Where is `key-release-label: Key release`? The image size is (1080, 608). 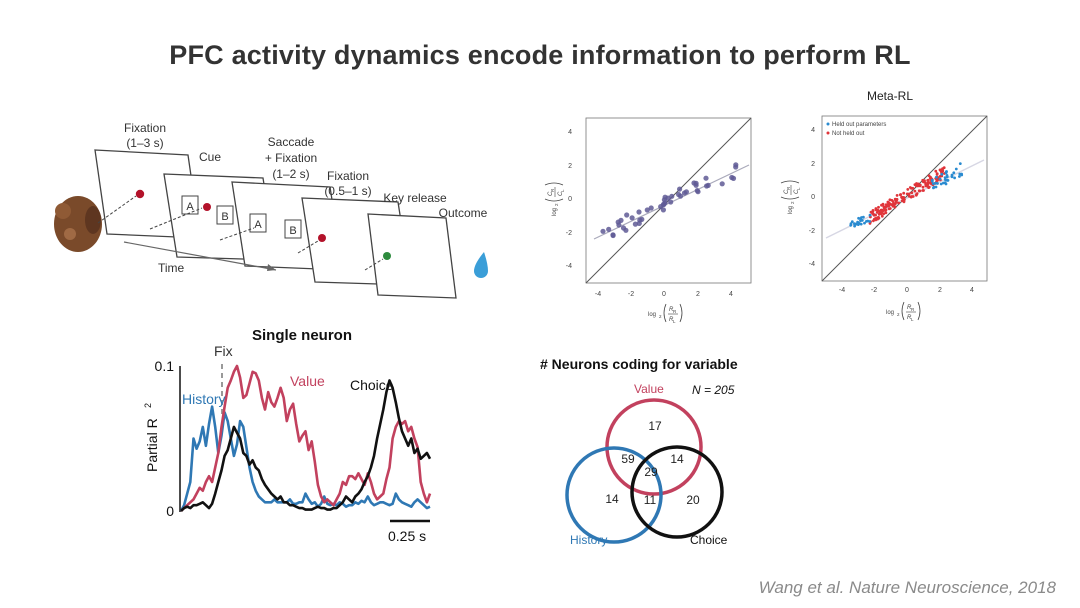
key-release-label: Key release is located at coordinates (415, 198).